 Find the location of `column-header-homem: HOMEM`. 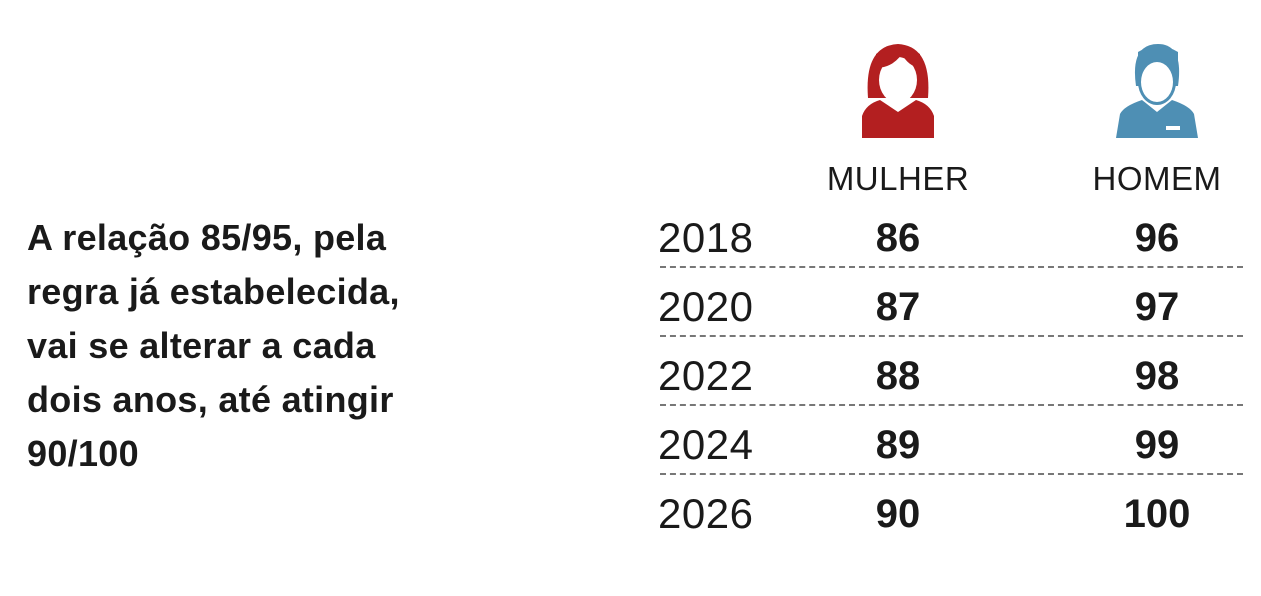

column-header-homem: HOMEM is located at coordinates (1157, 178).